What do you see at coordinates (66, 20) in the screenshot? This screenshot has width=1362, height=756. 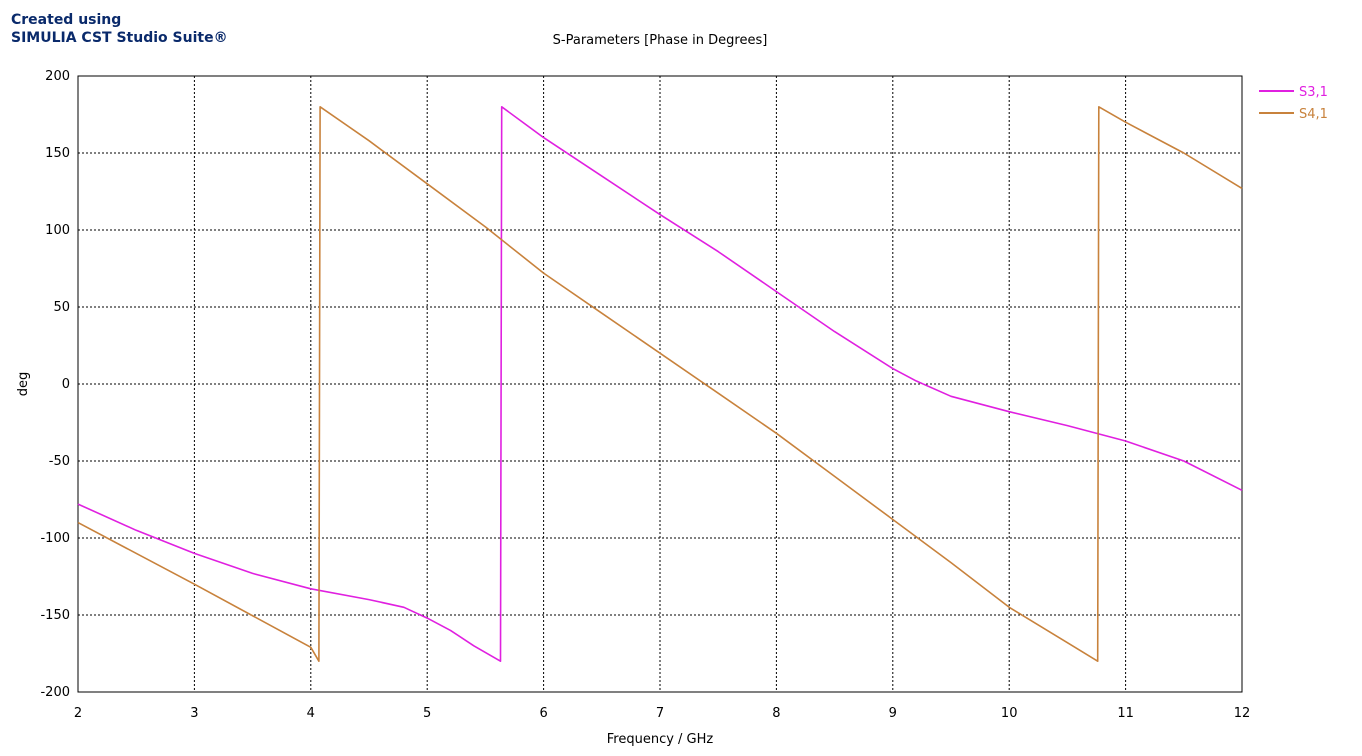 I see `branding-line-1: Created using` at bounding box center [66, 20].